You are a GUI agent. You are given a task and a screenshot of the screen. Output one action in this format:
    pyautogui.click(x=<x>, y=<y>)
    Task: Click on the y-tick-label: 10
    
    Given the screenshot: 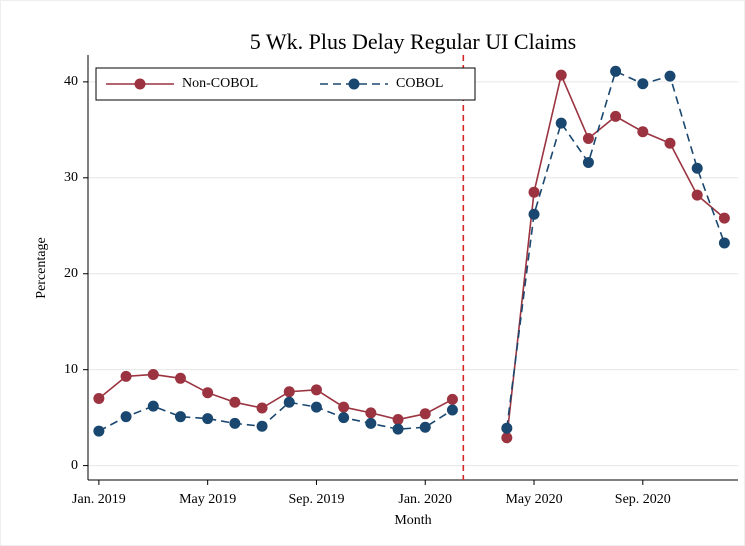 What is the action you would take?
    pyautogui.click(x=71, y=369)
    